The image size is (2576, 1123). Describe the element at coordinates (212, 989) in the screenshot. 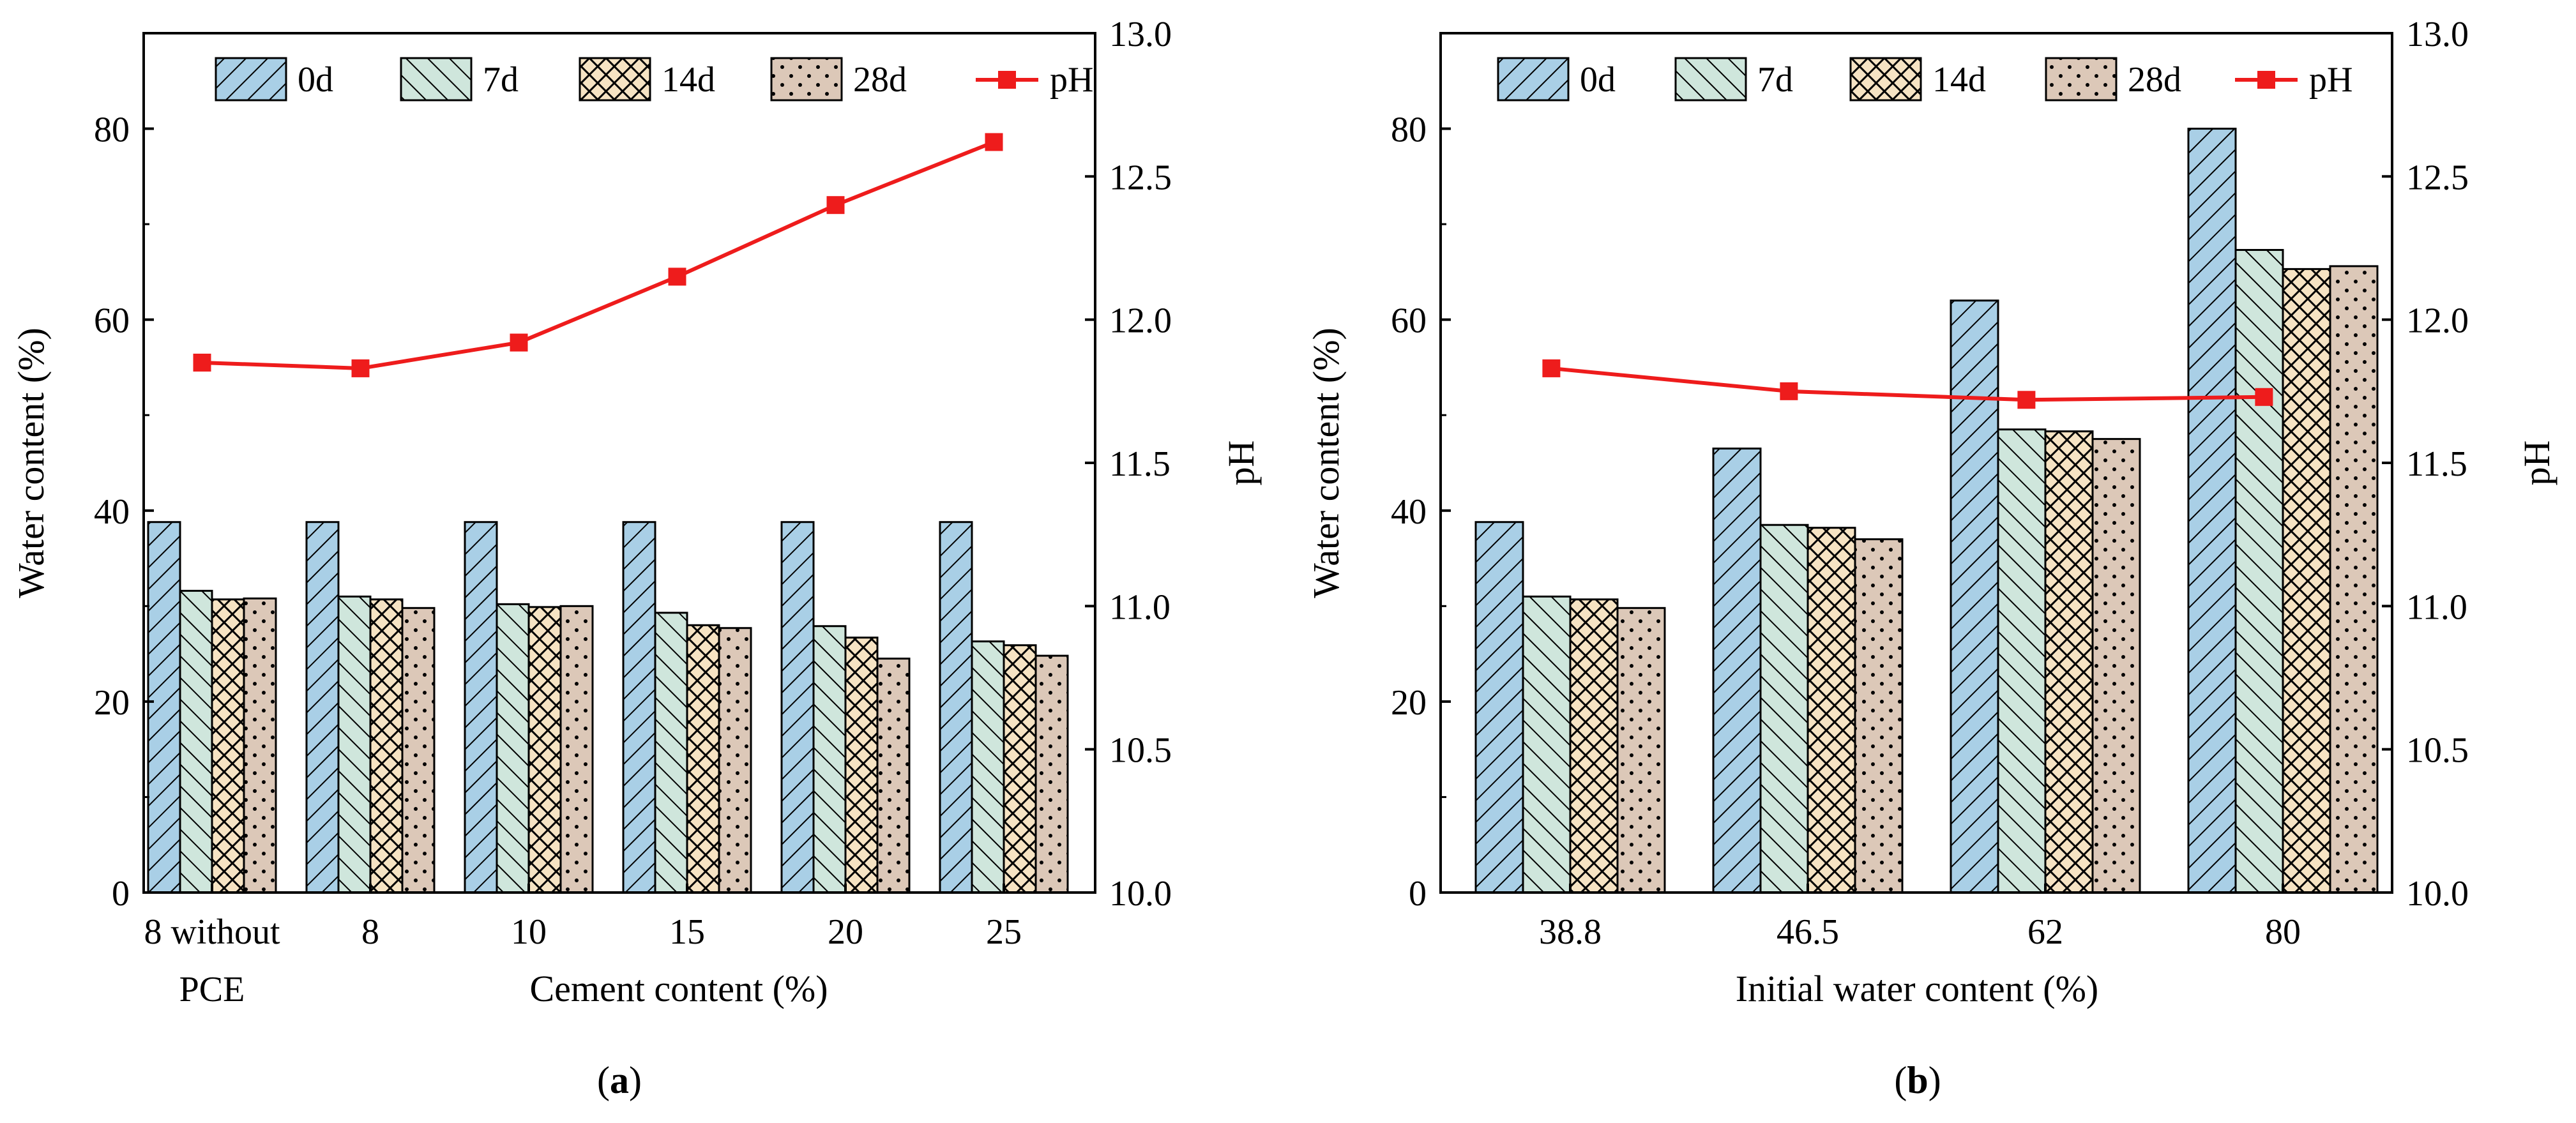

I see `x-tick-sublabel: PCE` at that location.